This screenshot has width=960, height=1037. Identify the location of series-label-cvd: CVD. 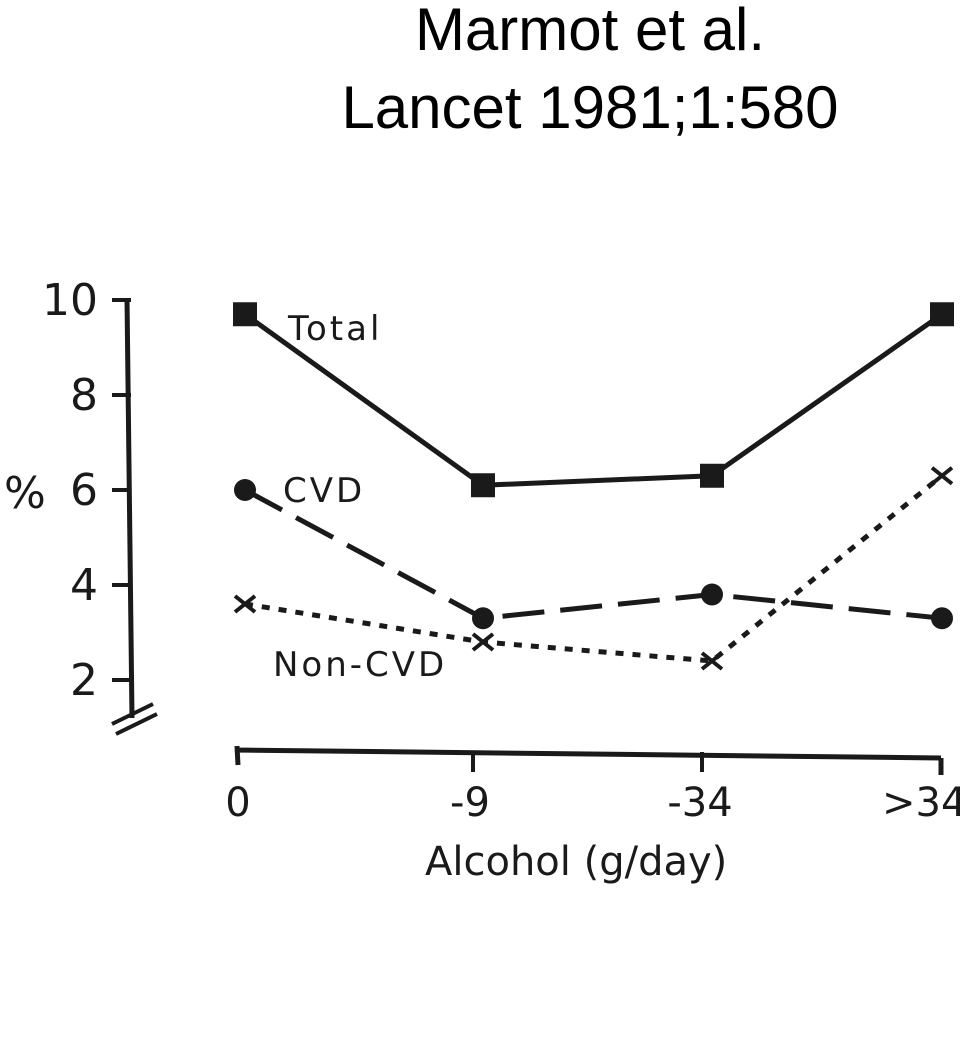
(324, 491).